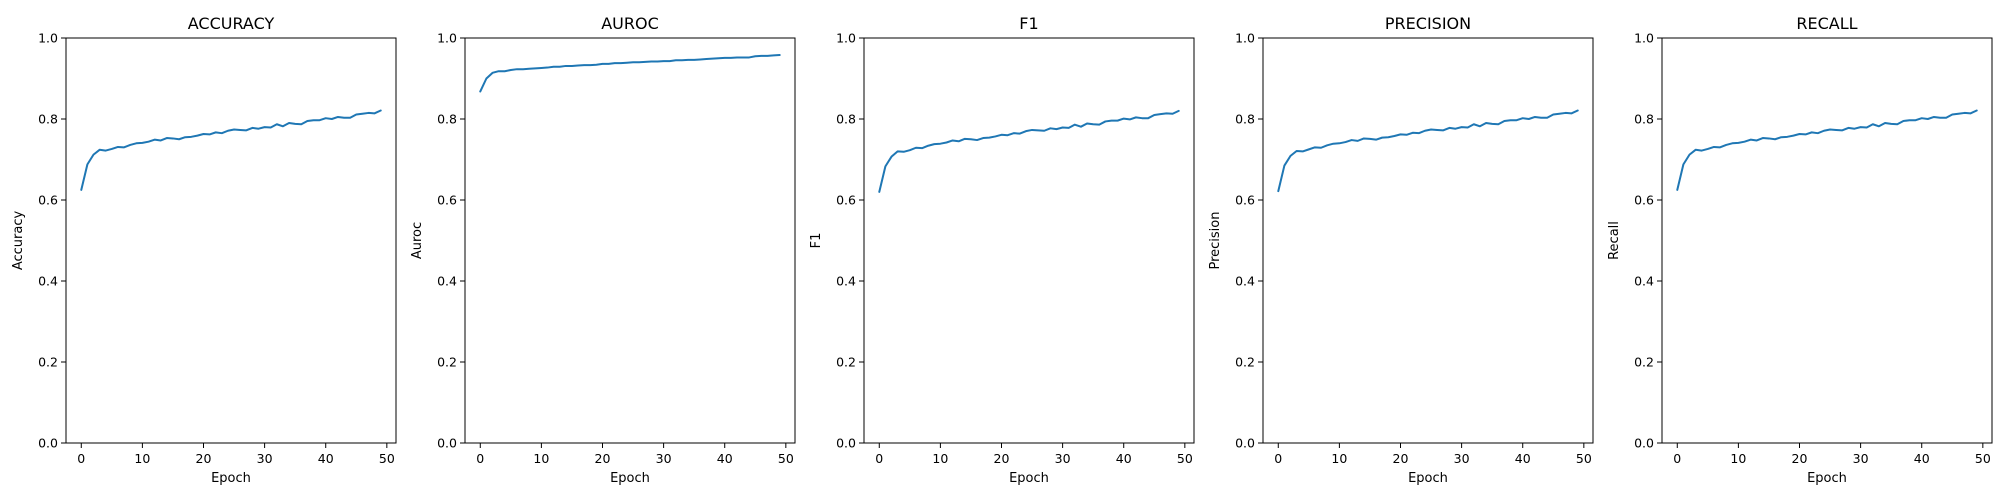  I want to click on chart-title: AUROC, so click(630, 23).